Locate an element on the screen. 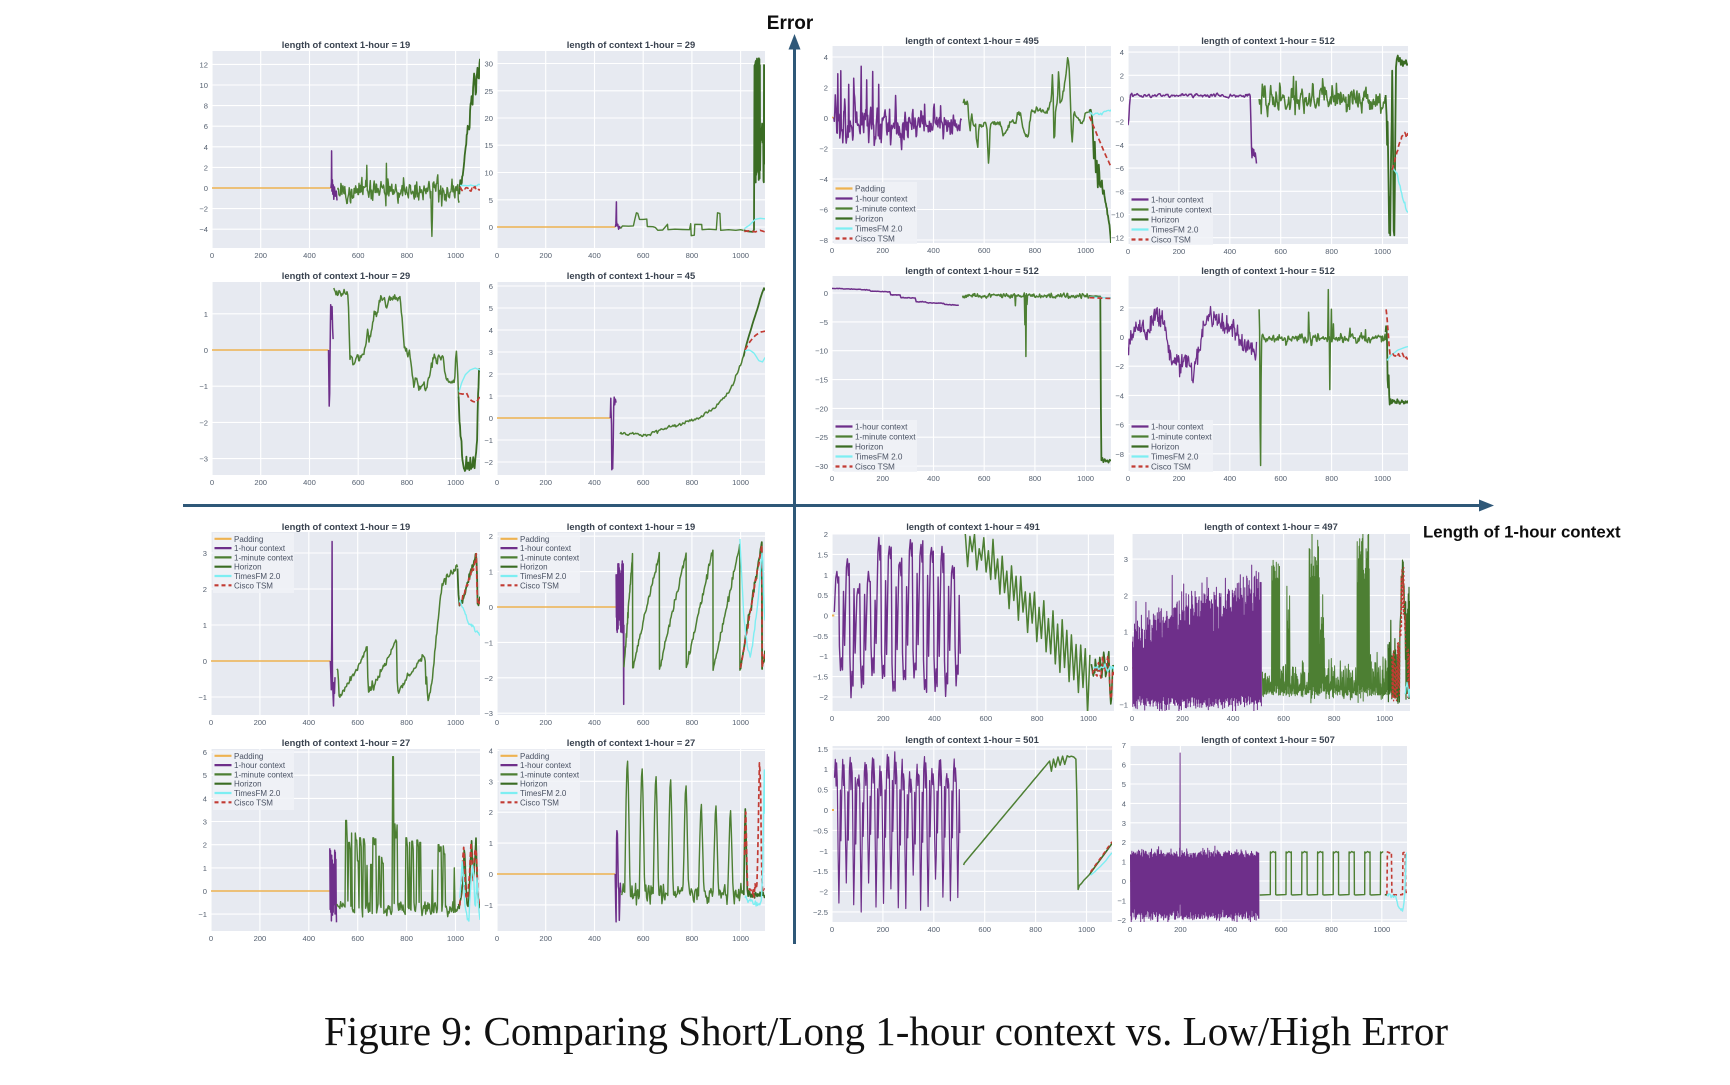  svg-text: length of context 1-hour = 29 is located at coordinates (631, 44).